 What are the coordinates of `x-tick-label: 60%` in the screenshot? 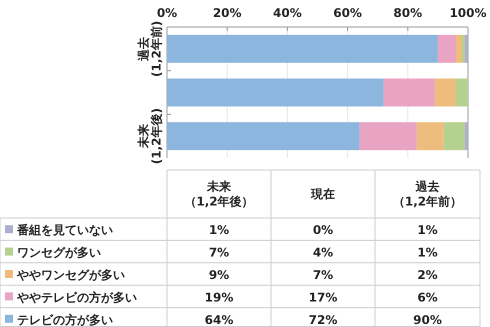 It's located at (347, 13).